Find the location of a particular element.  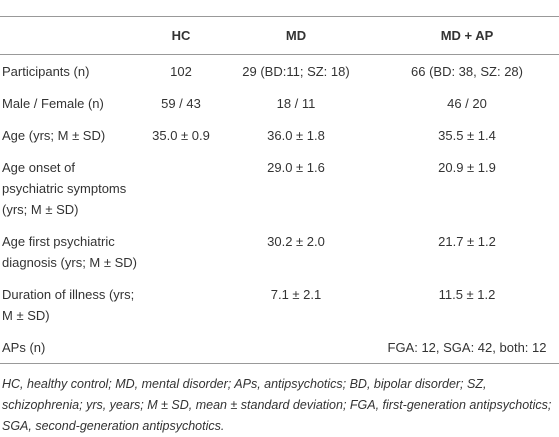

cell: 36.0 ± 1.8 is located at coordinates (296, 135).